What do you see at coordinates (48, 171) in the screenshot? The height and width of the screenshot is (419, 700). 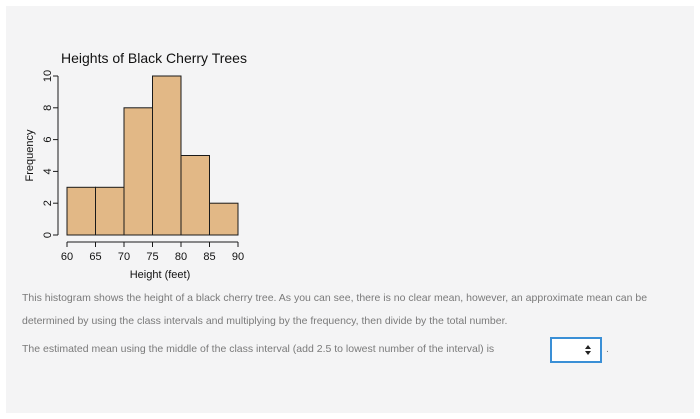 I see `y-tick-label: 4` at bounding box center [48, 171].